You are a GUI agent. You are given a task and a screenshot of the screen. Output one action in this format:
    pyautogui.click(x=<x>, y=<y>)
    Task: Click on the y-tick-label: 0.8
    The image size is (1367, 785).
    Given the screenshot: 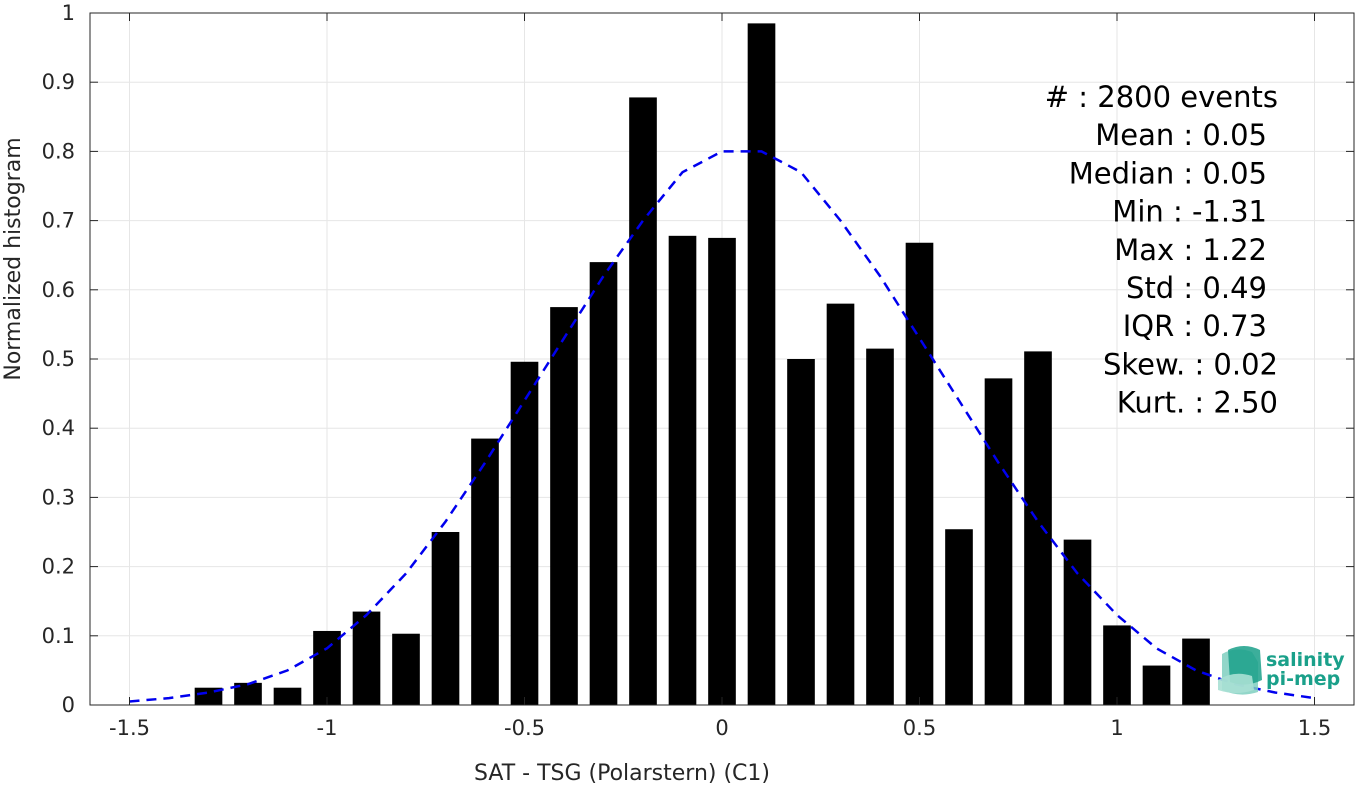 What is the action you would take?
    pyautogui.click(x=58, y=151)
    